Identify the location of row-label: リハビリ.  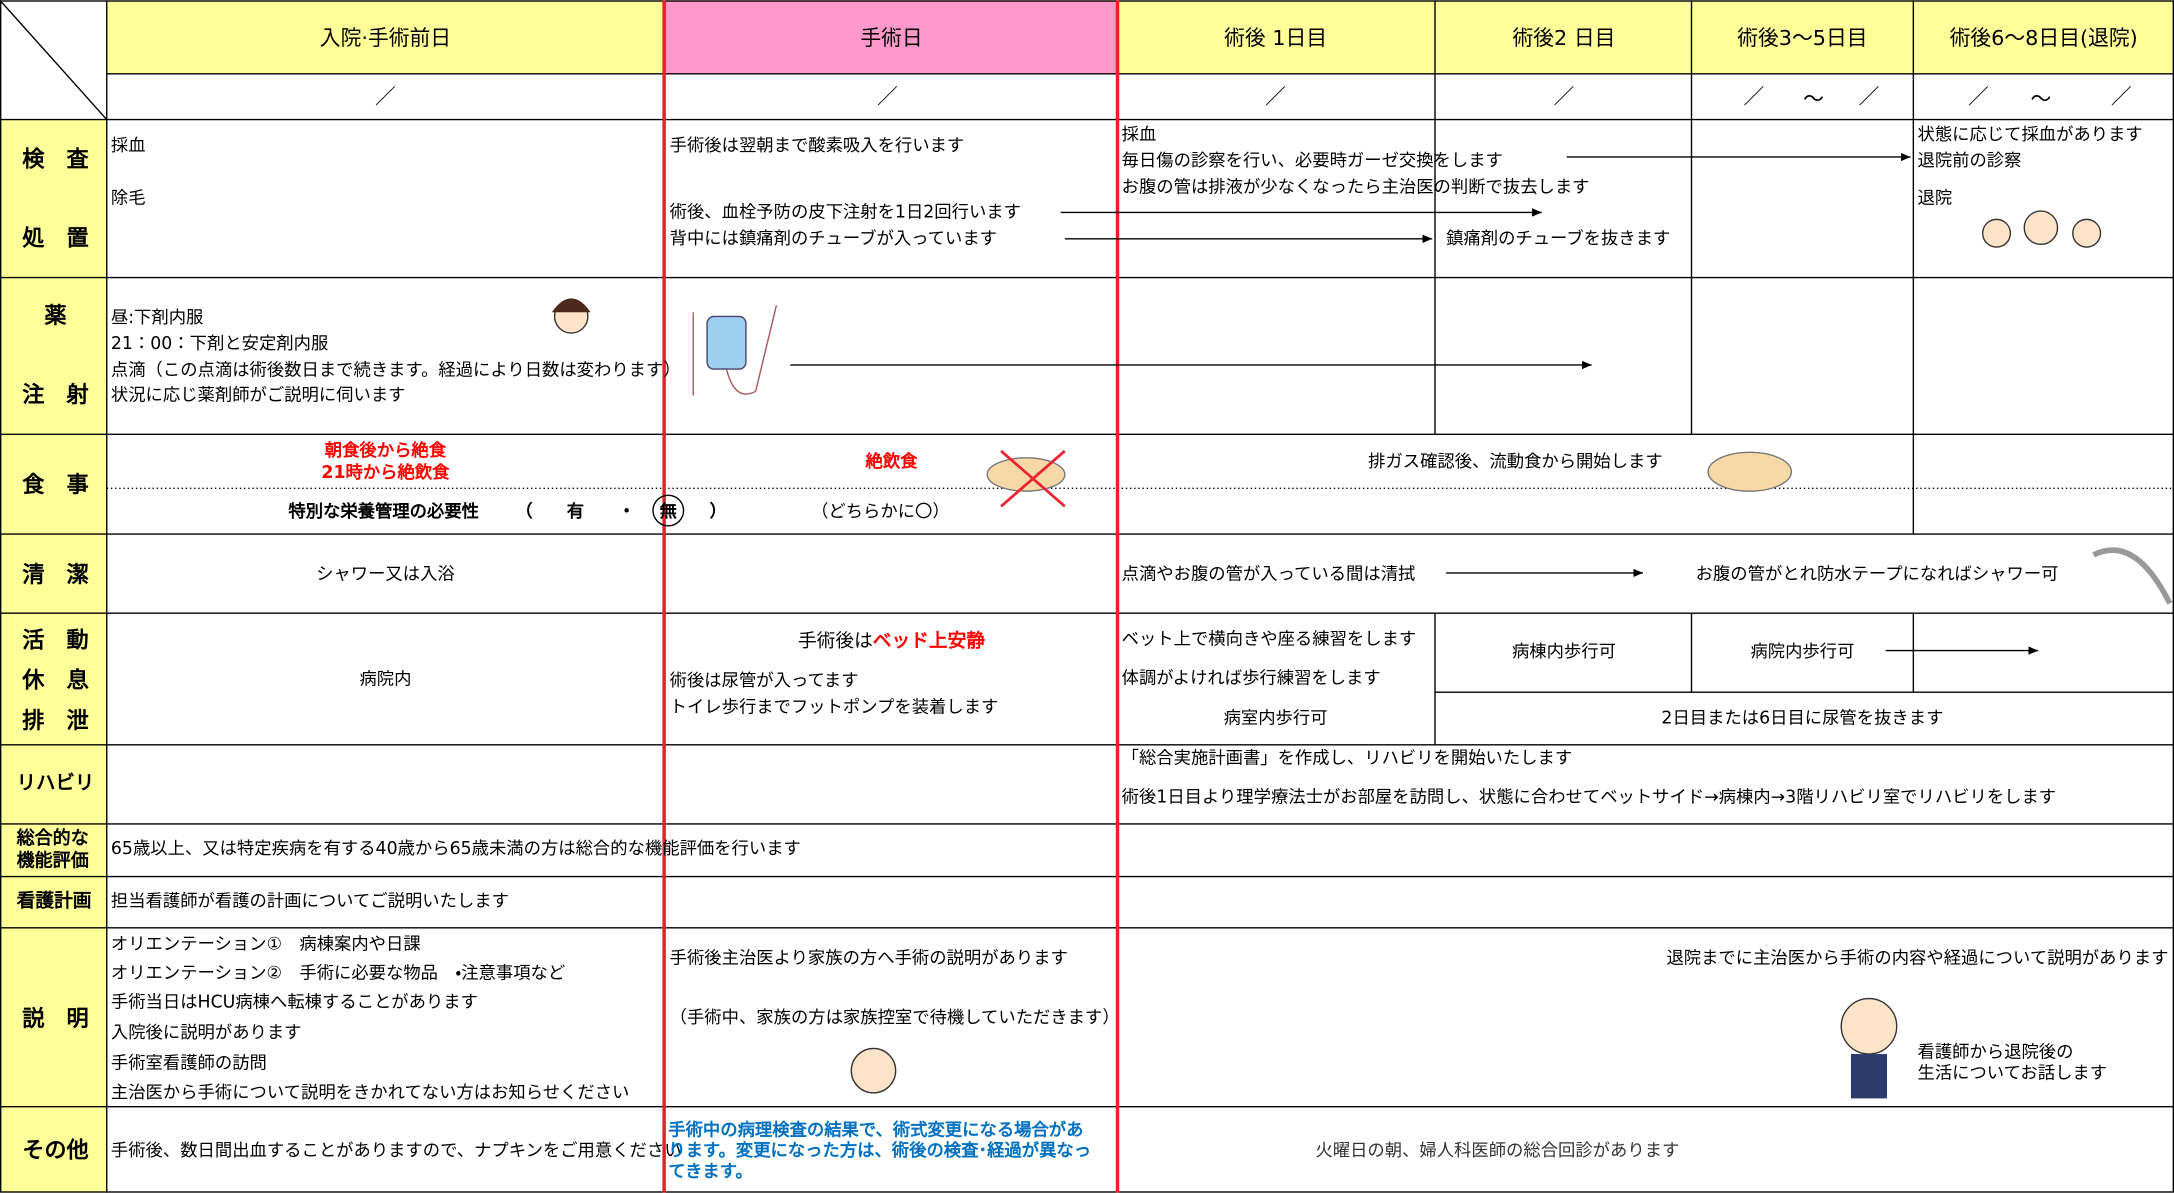
(56, 782).